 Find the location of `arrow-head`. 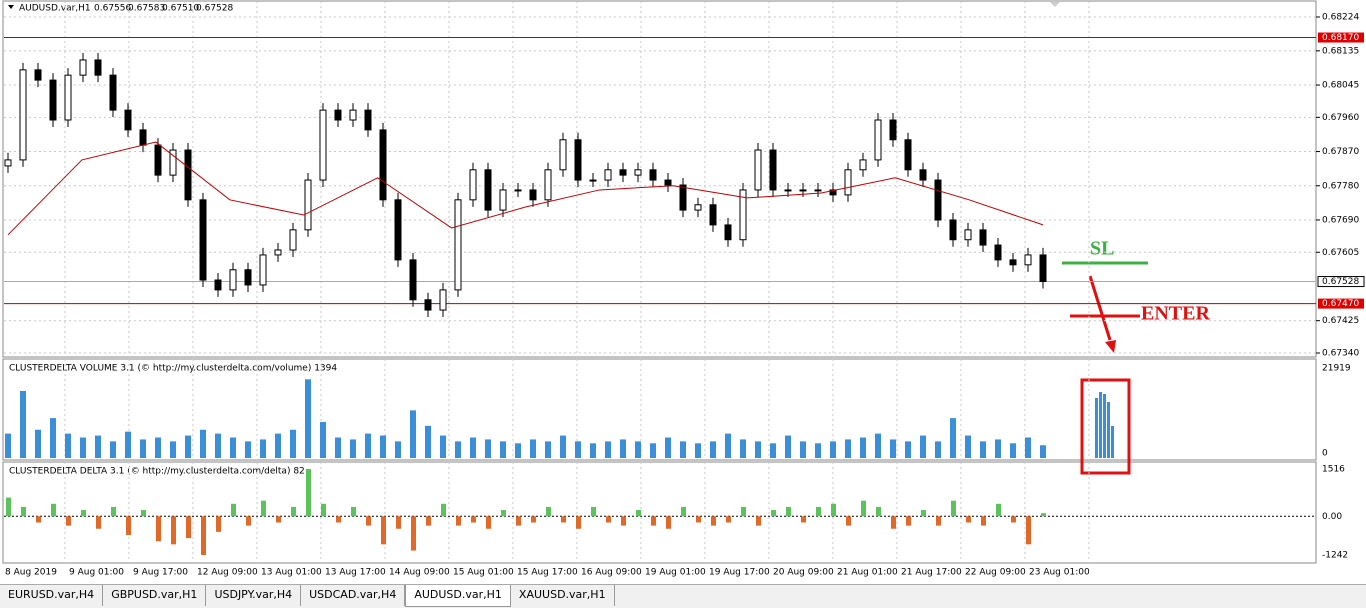

arrow-head is located at coordinates (1110, 346).